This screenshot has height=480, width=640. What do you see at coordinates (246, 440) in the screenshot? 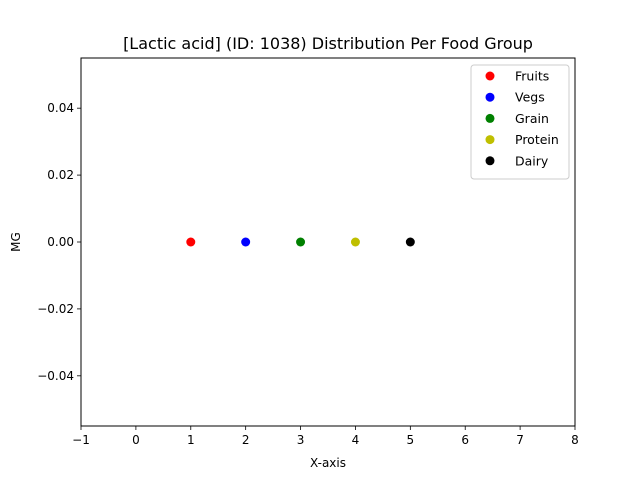
I see `x-tick-label: 2` at bounding box center [246, 440].